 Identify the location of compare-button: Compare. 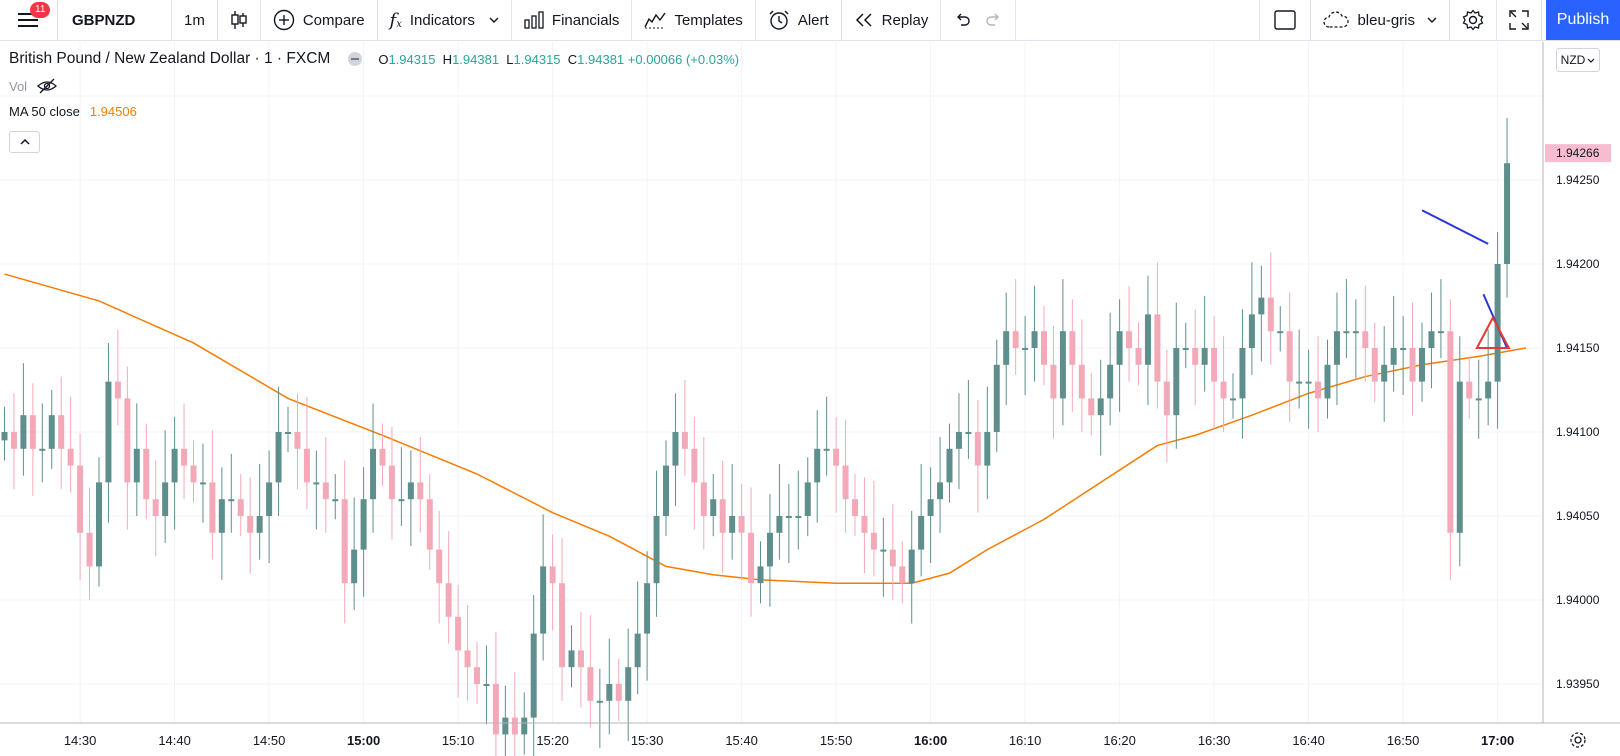
(319, 20).